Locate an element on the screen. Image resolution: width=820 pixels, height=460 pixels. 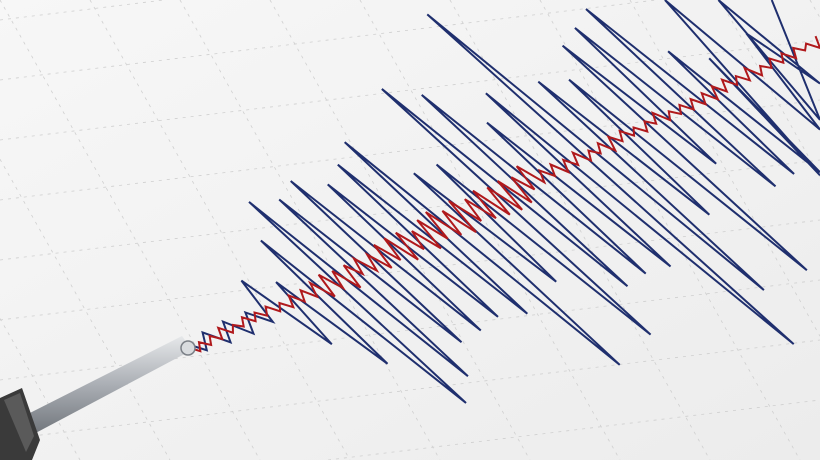
pen-holder-highlight is located at coordinates (19, 422).